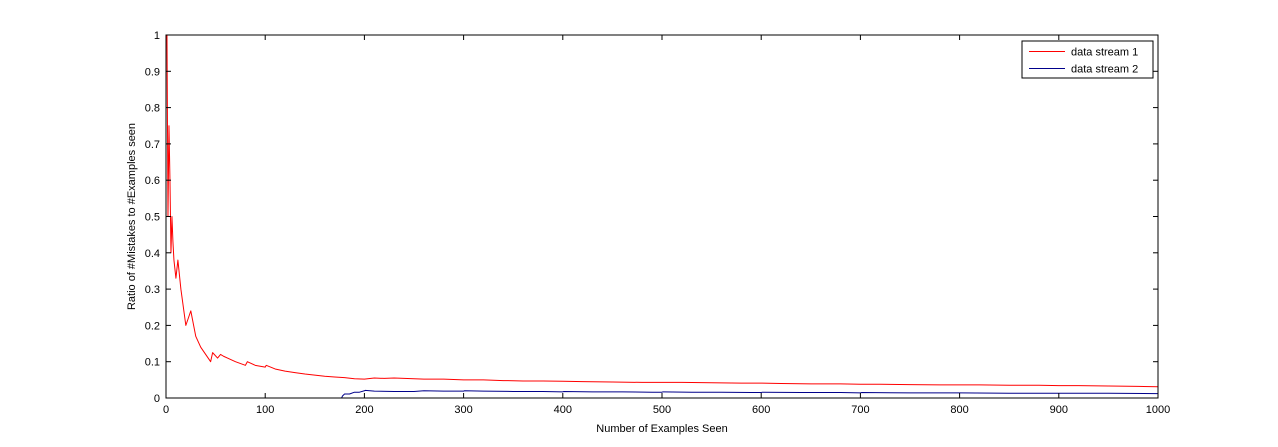  Describe the element at coordinates (152, 72) in the screenshot. I see `y-tick-label: 0.9` at that location.